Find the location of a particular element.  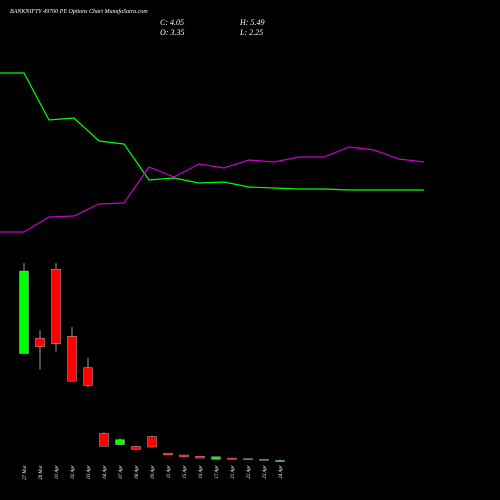

x-tick-label: 03 Apr is located at coordinates (89, 472).